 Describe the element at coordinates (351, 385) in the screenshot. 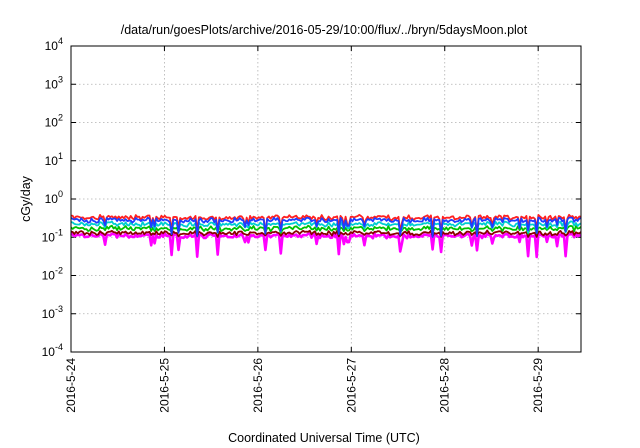

I see `x-tick-label: 2016-5-27` at that location.